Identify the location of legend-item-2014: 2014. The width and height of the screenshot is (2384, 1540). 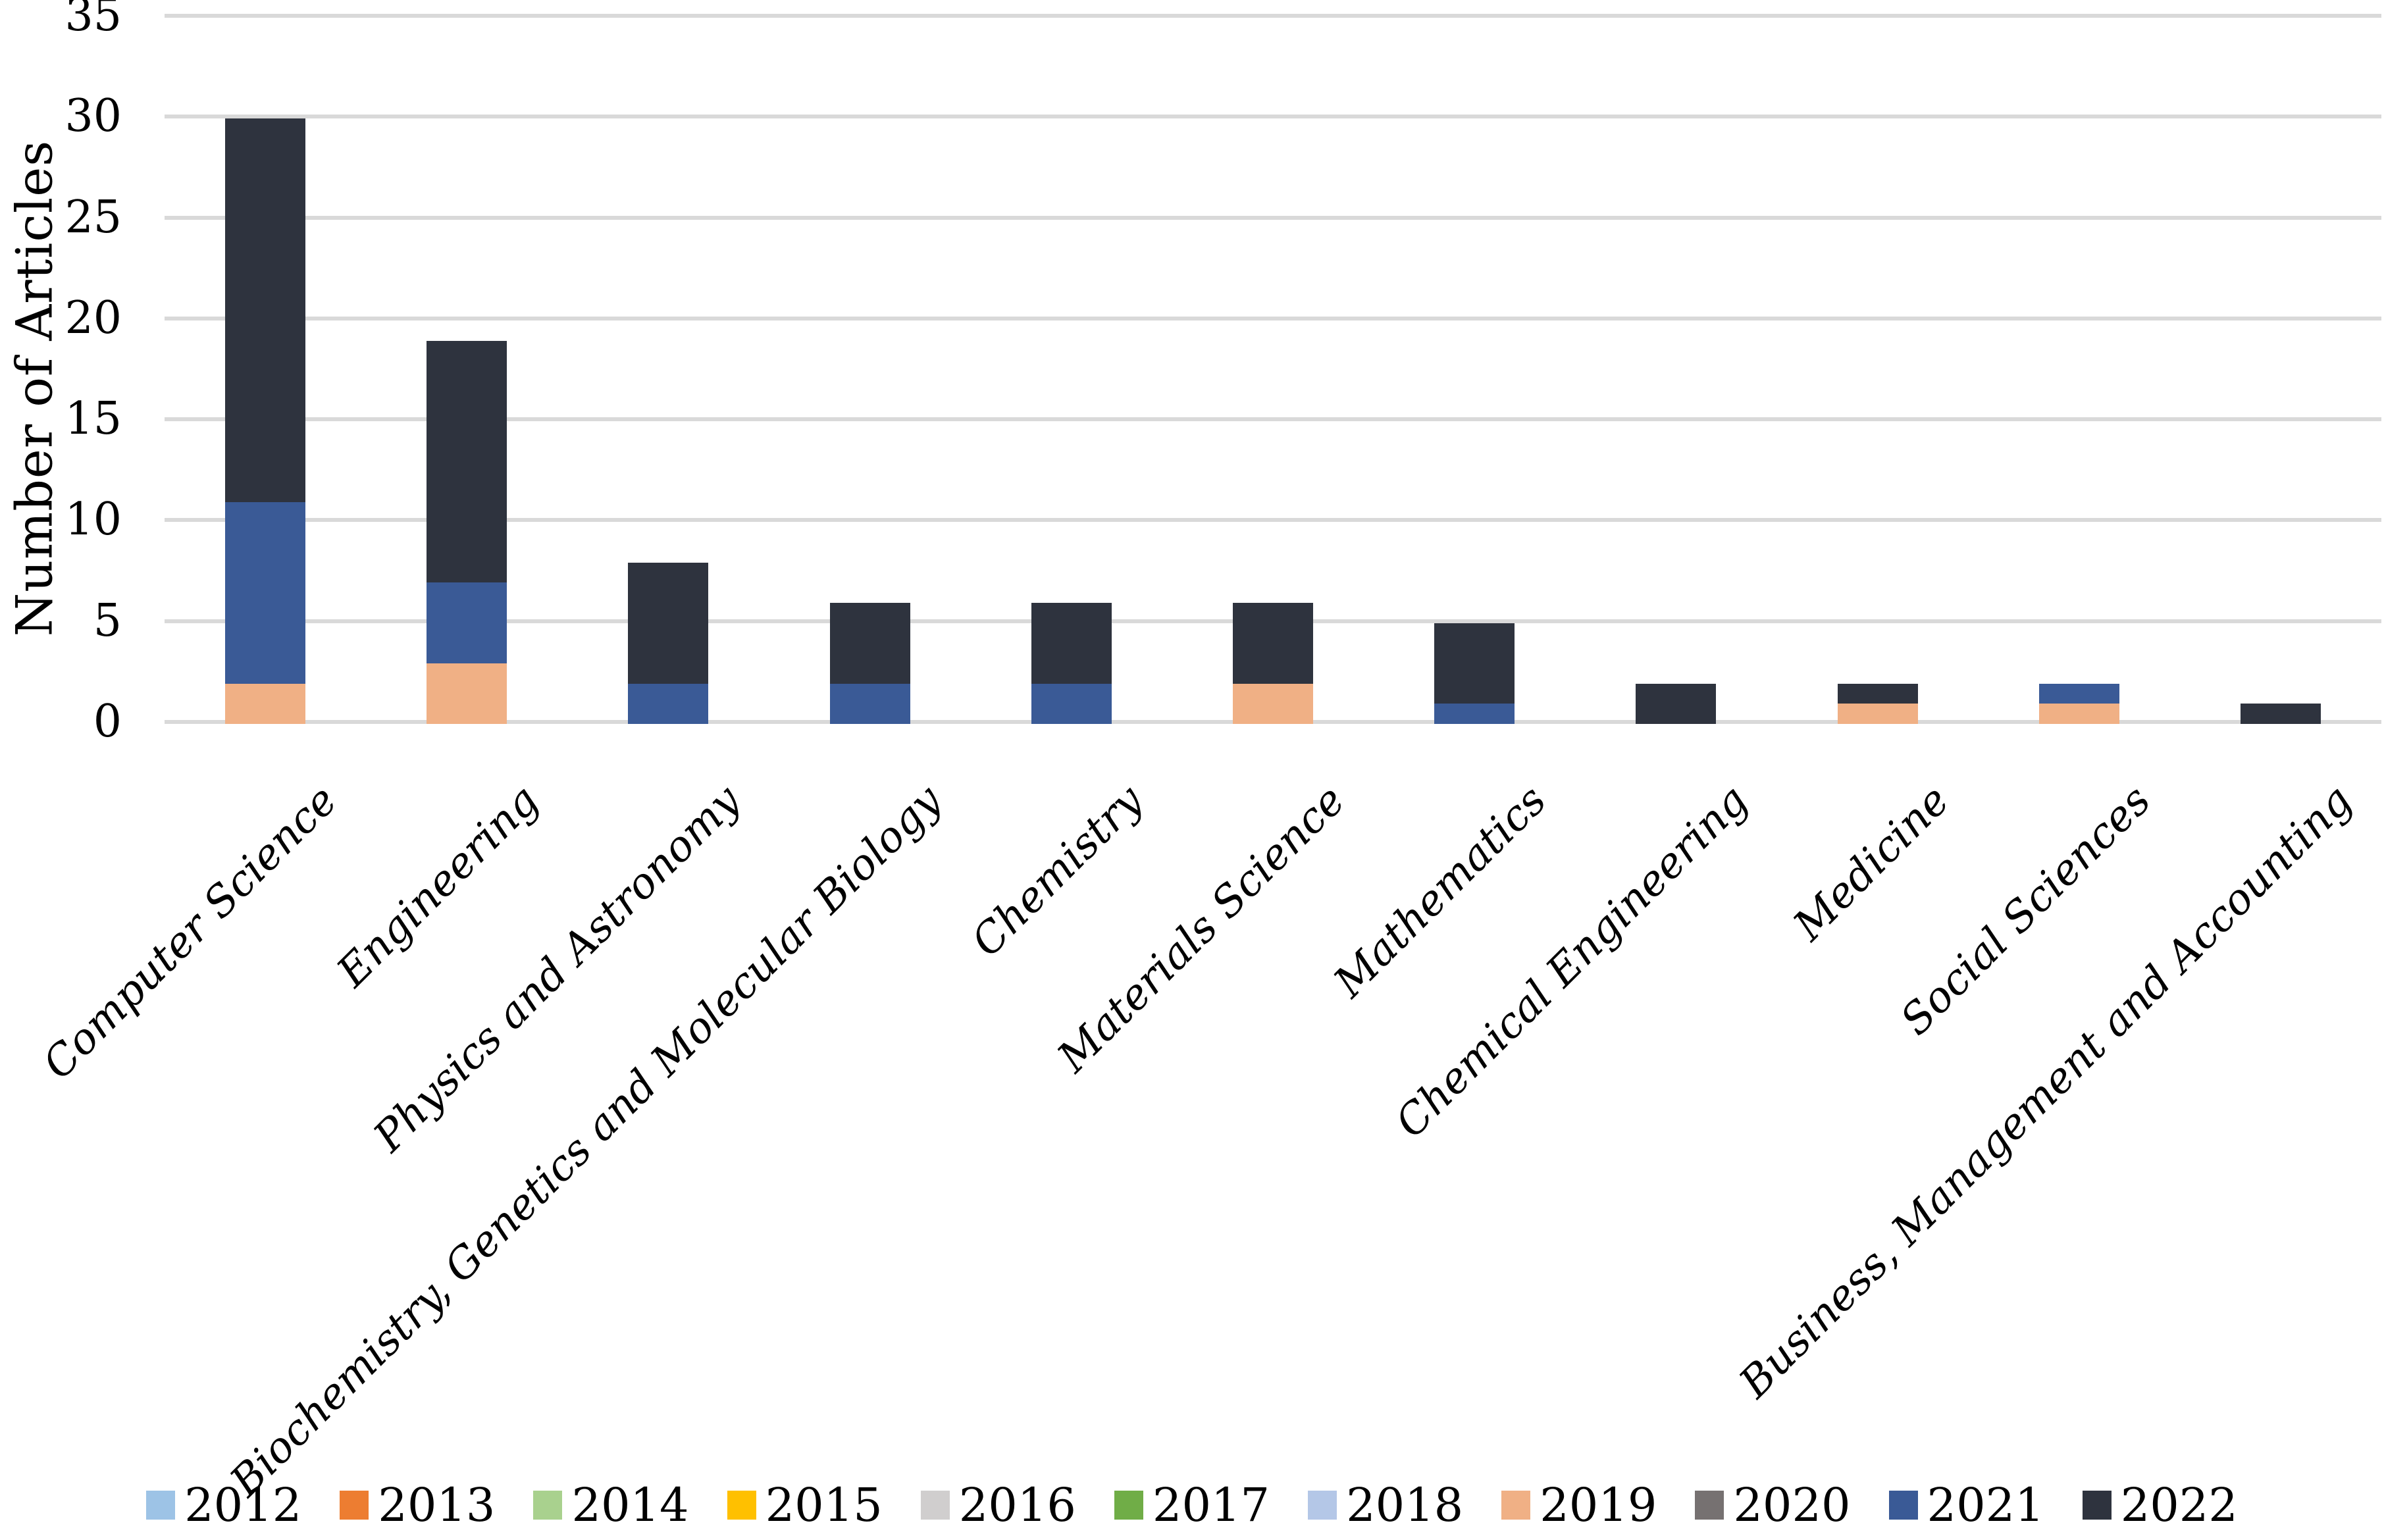
(611, 1505).